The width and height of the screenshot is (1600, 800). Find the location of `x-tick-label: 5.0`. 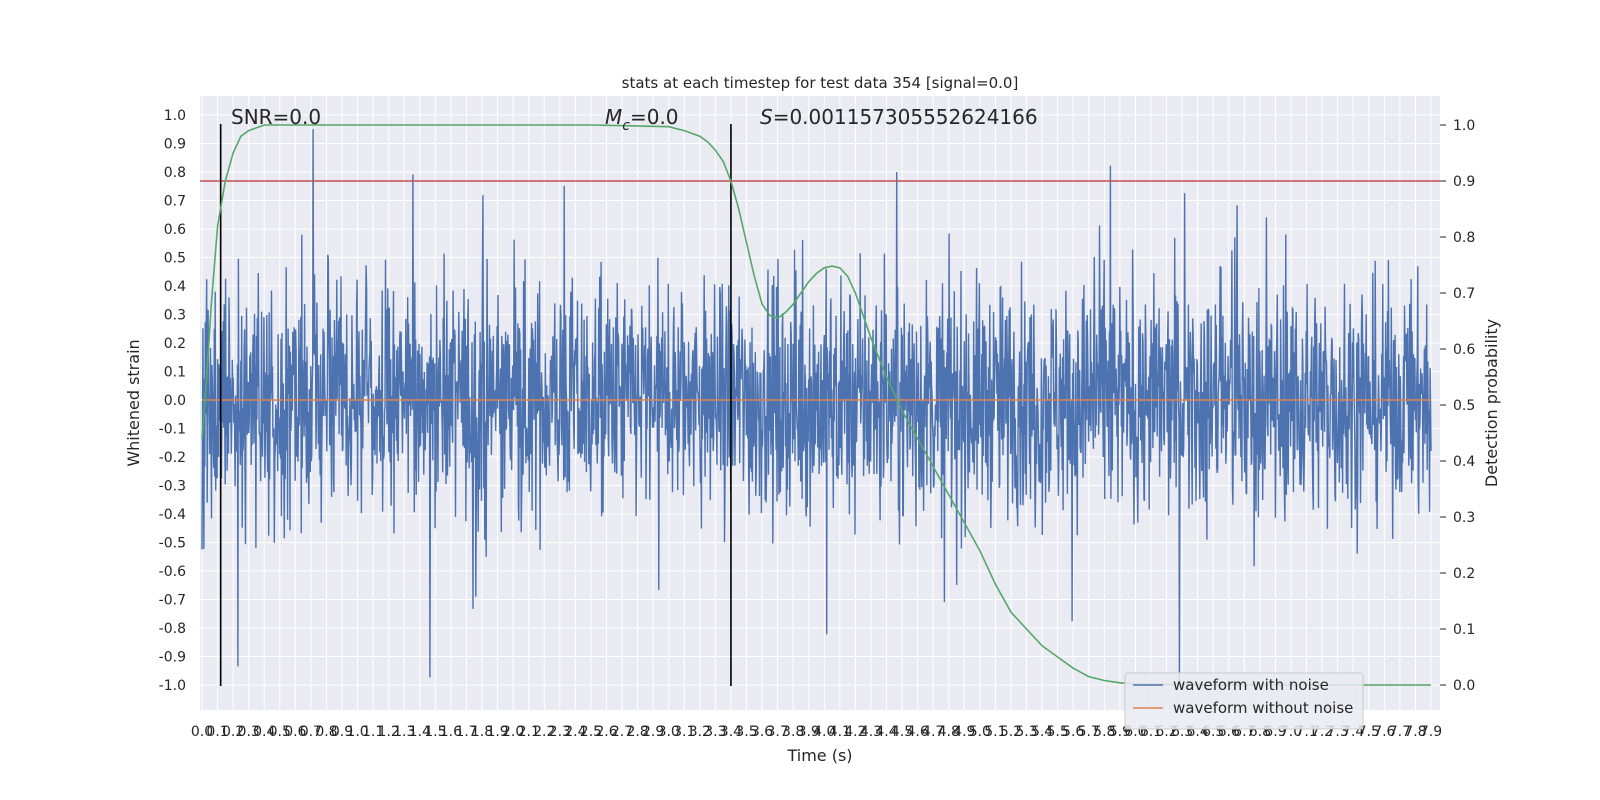

x-tick-label: 5.0 is located at coordinates (980, 732).